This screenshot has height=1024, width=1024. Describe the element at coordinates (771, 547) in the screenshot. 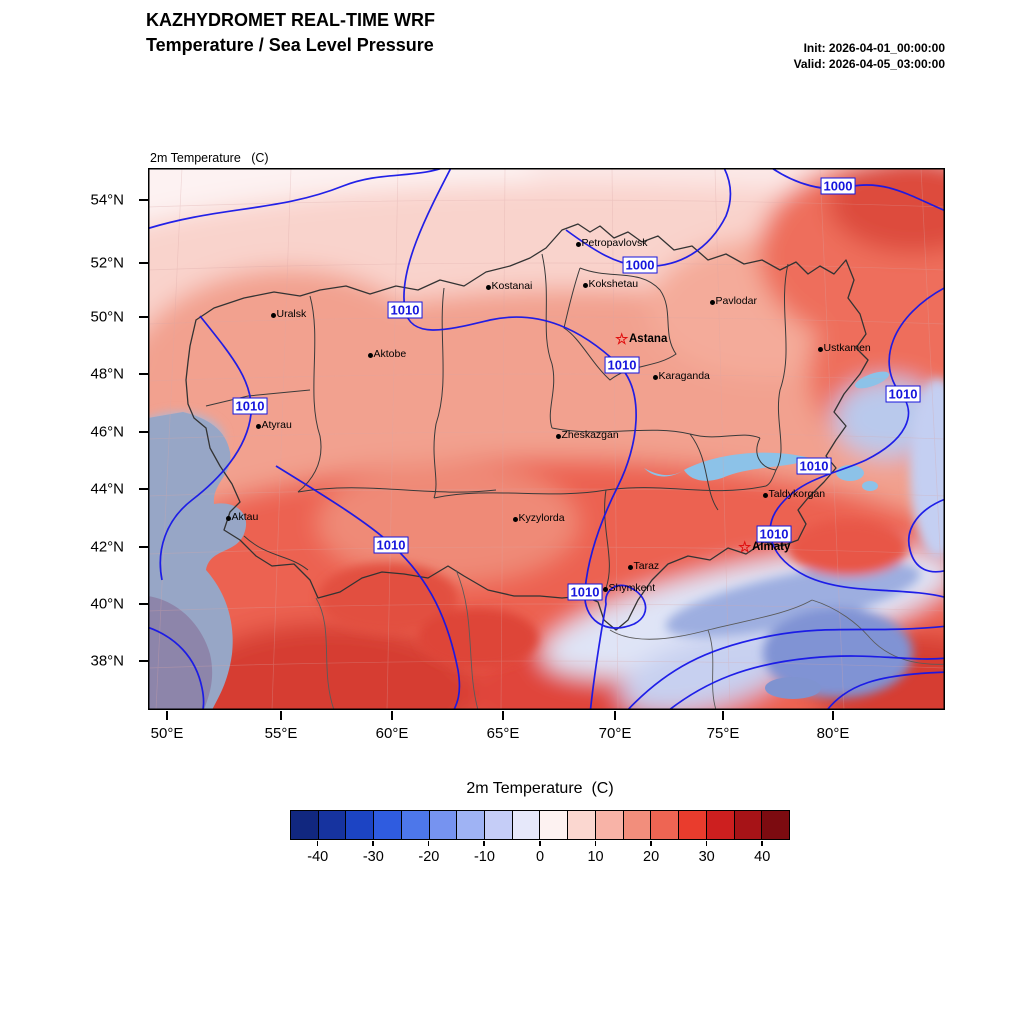

I see `city-label: Almaty` at that location.